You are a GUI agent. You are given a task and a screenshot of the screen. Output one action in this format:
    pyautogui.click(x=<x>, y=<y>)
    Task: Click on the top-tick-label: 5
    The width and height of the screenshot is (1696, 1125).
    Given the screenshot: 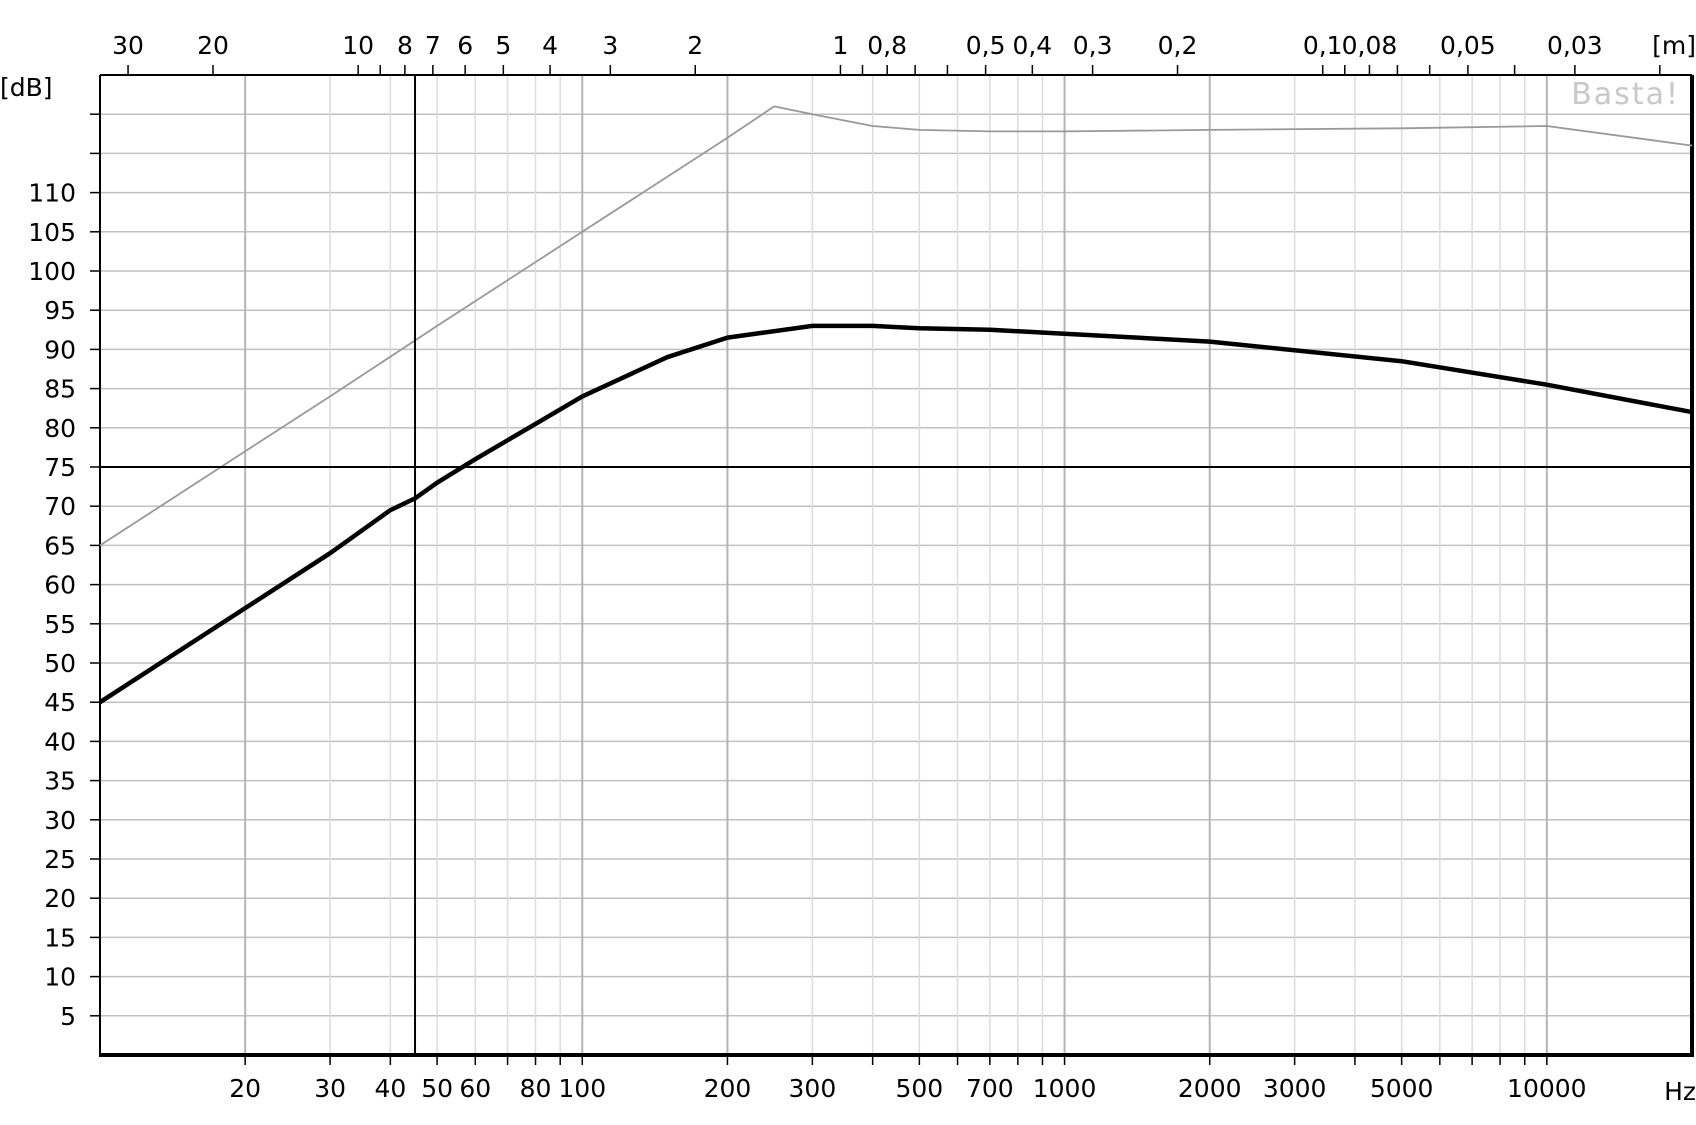 What is the action you would take?
    pyautogui.click(x=503, y=45)
    